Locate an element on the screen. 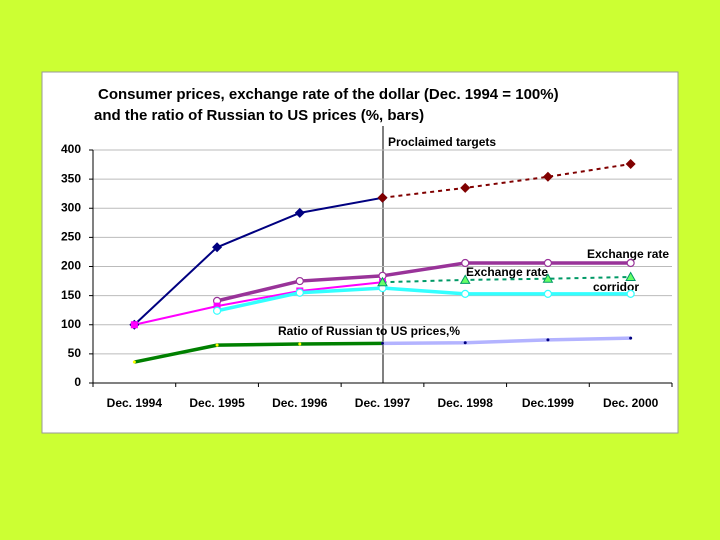 This screenshot has width=720, height=540. x-tick-label: Dec. 1996 is located at coordinates (300, 403).